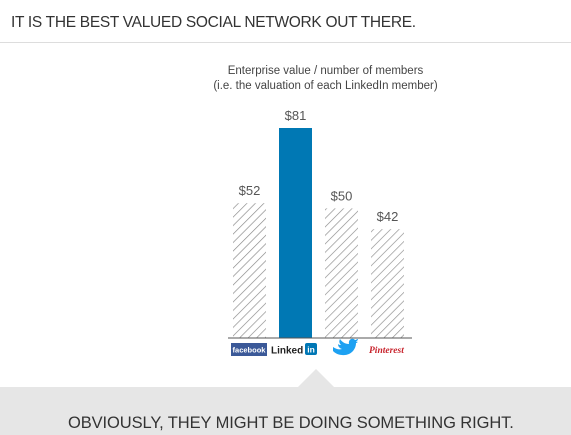 This screenshot has height=435, width=571. I want to click on value-label-twitter: $50, so click(342, 195).